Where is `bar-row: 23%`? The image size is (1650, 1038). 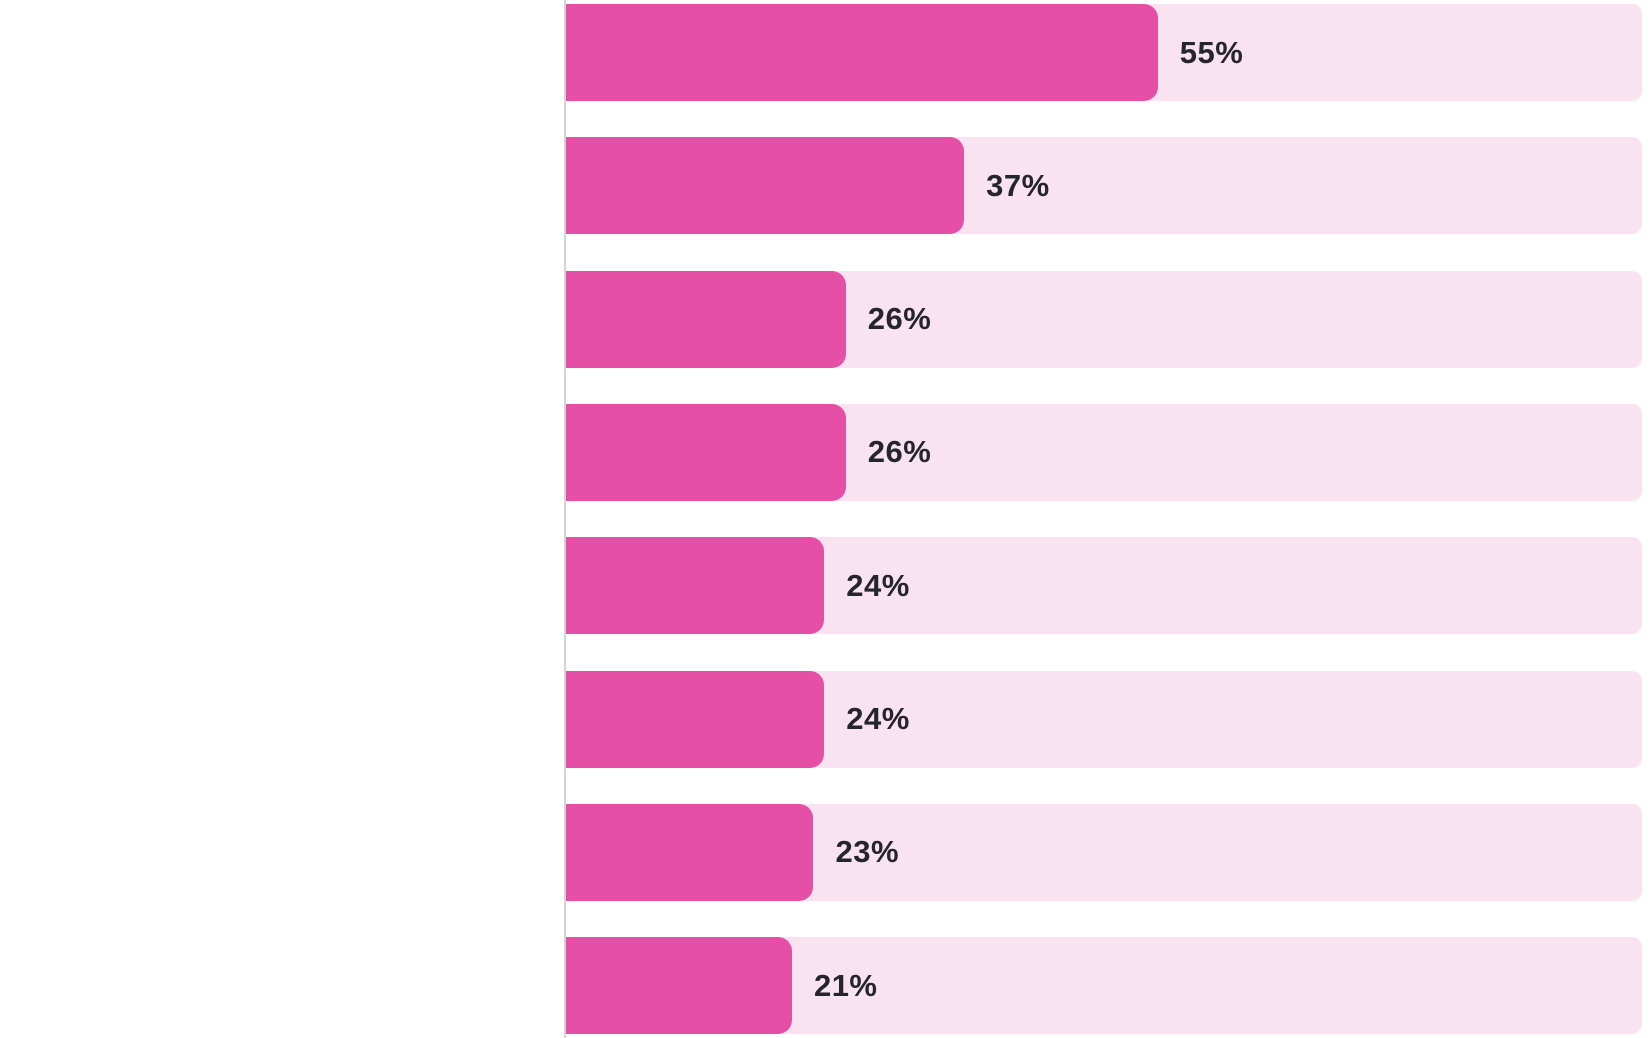 bar-row: 23% is located at coordinates (1104, 852).